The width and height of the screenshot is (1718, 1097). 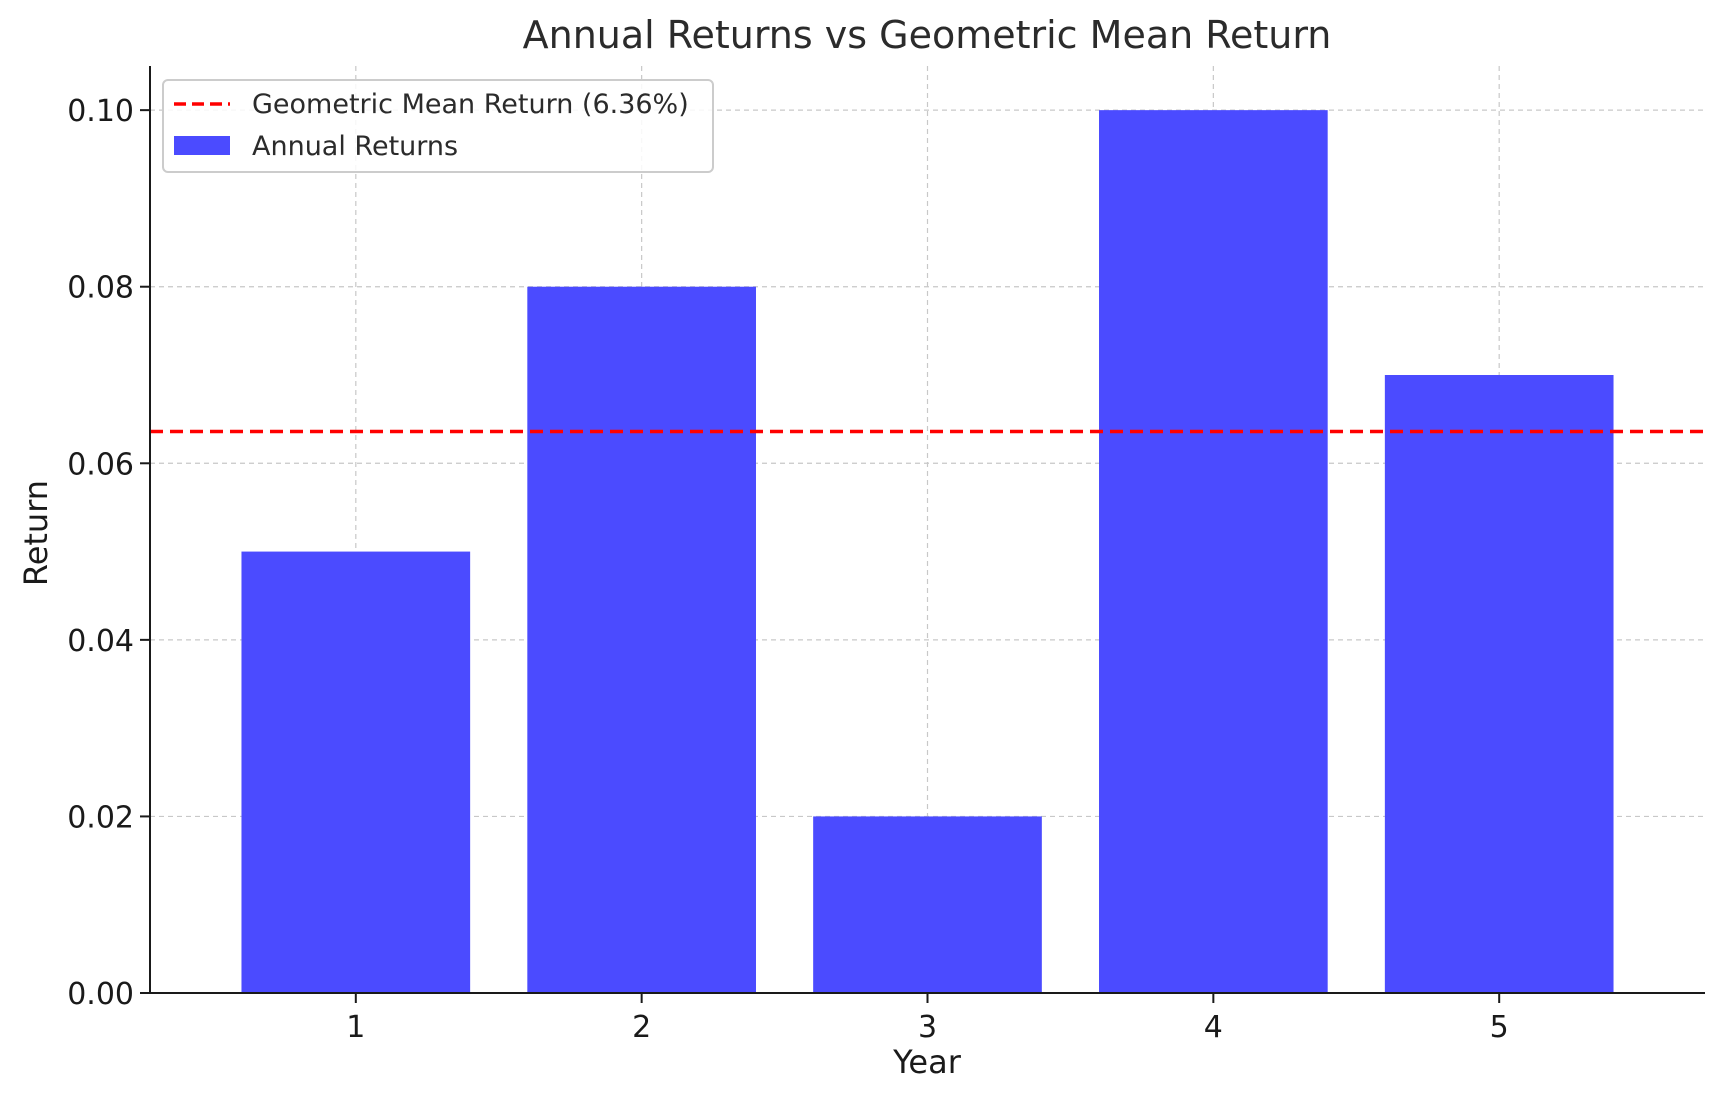 What do you see at coordinates (927, 35) in the screenshot?
I see `chart-title: Annual Returns vs Geometric Mean Return` at bounding box center [927, 35].